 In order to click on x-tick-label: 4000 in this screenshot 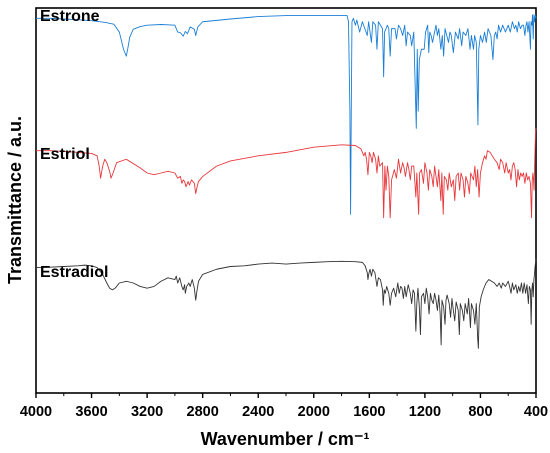, I will do `click(36, 412)`.